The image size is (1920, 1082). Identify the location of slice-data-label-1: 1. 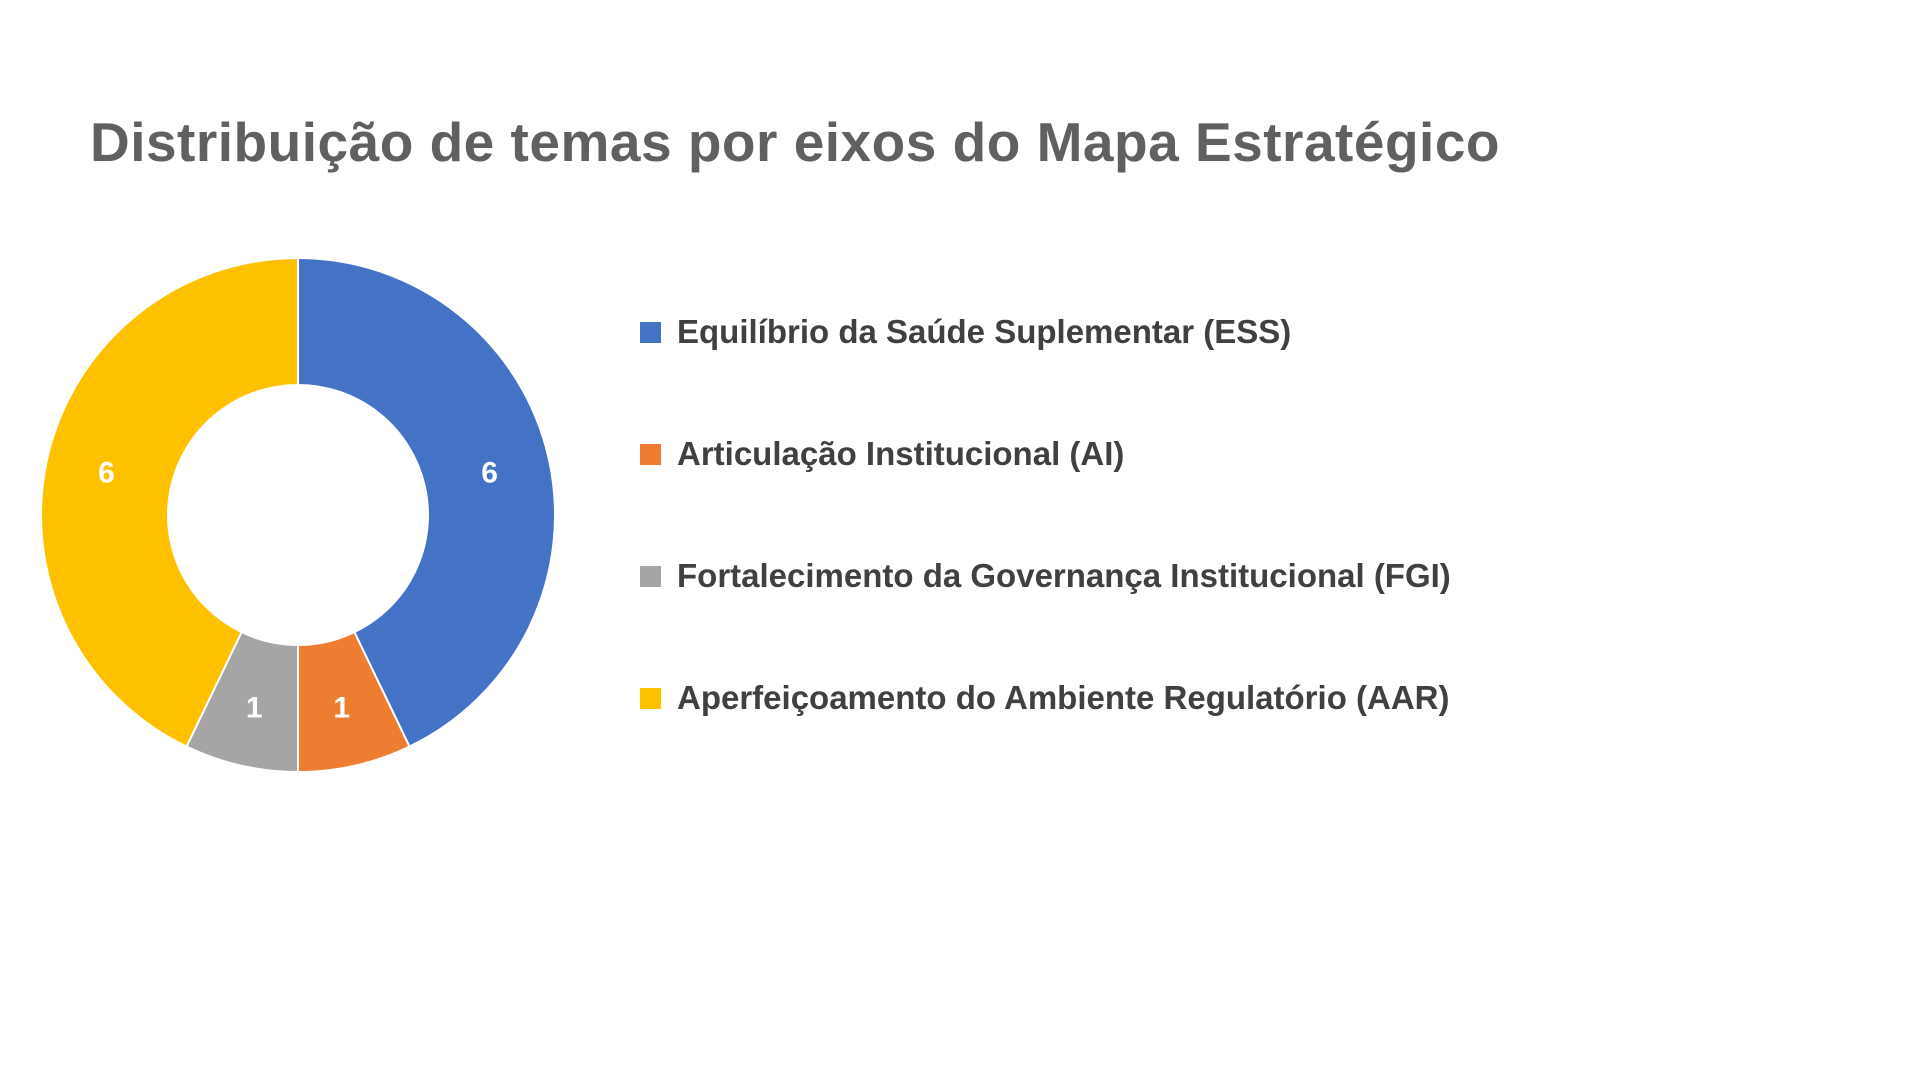
(341, 708).